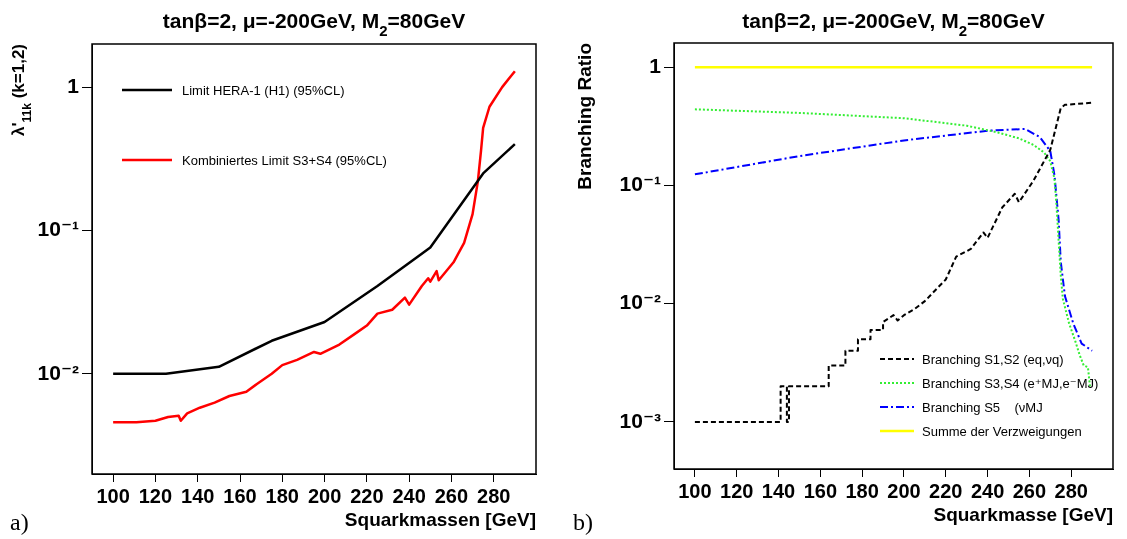 The height and width of the screenshot is (539, 1127). Describe the element at coordinates (583, 522) in the screenshot. I see `text: b)` at that location.